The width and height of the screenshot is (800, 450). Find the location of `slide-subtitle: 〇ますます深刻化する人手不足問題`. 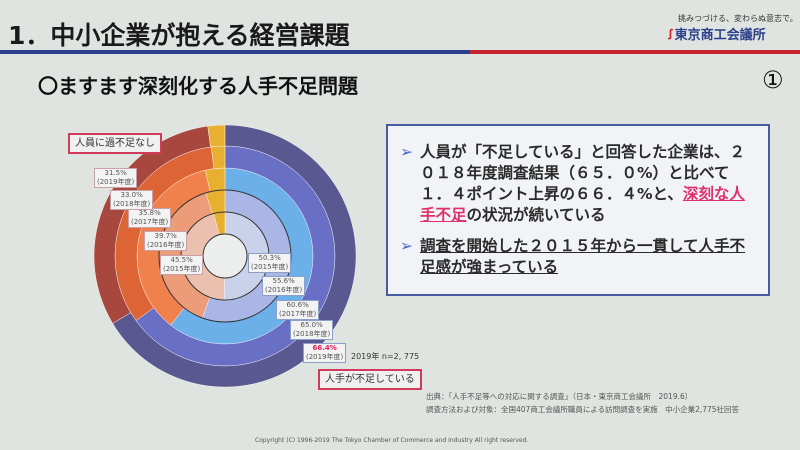

slide-subtitle: 〇ますます深刻化する人手不足問題 is located at coordinates (198, 86).